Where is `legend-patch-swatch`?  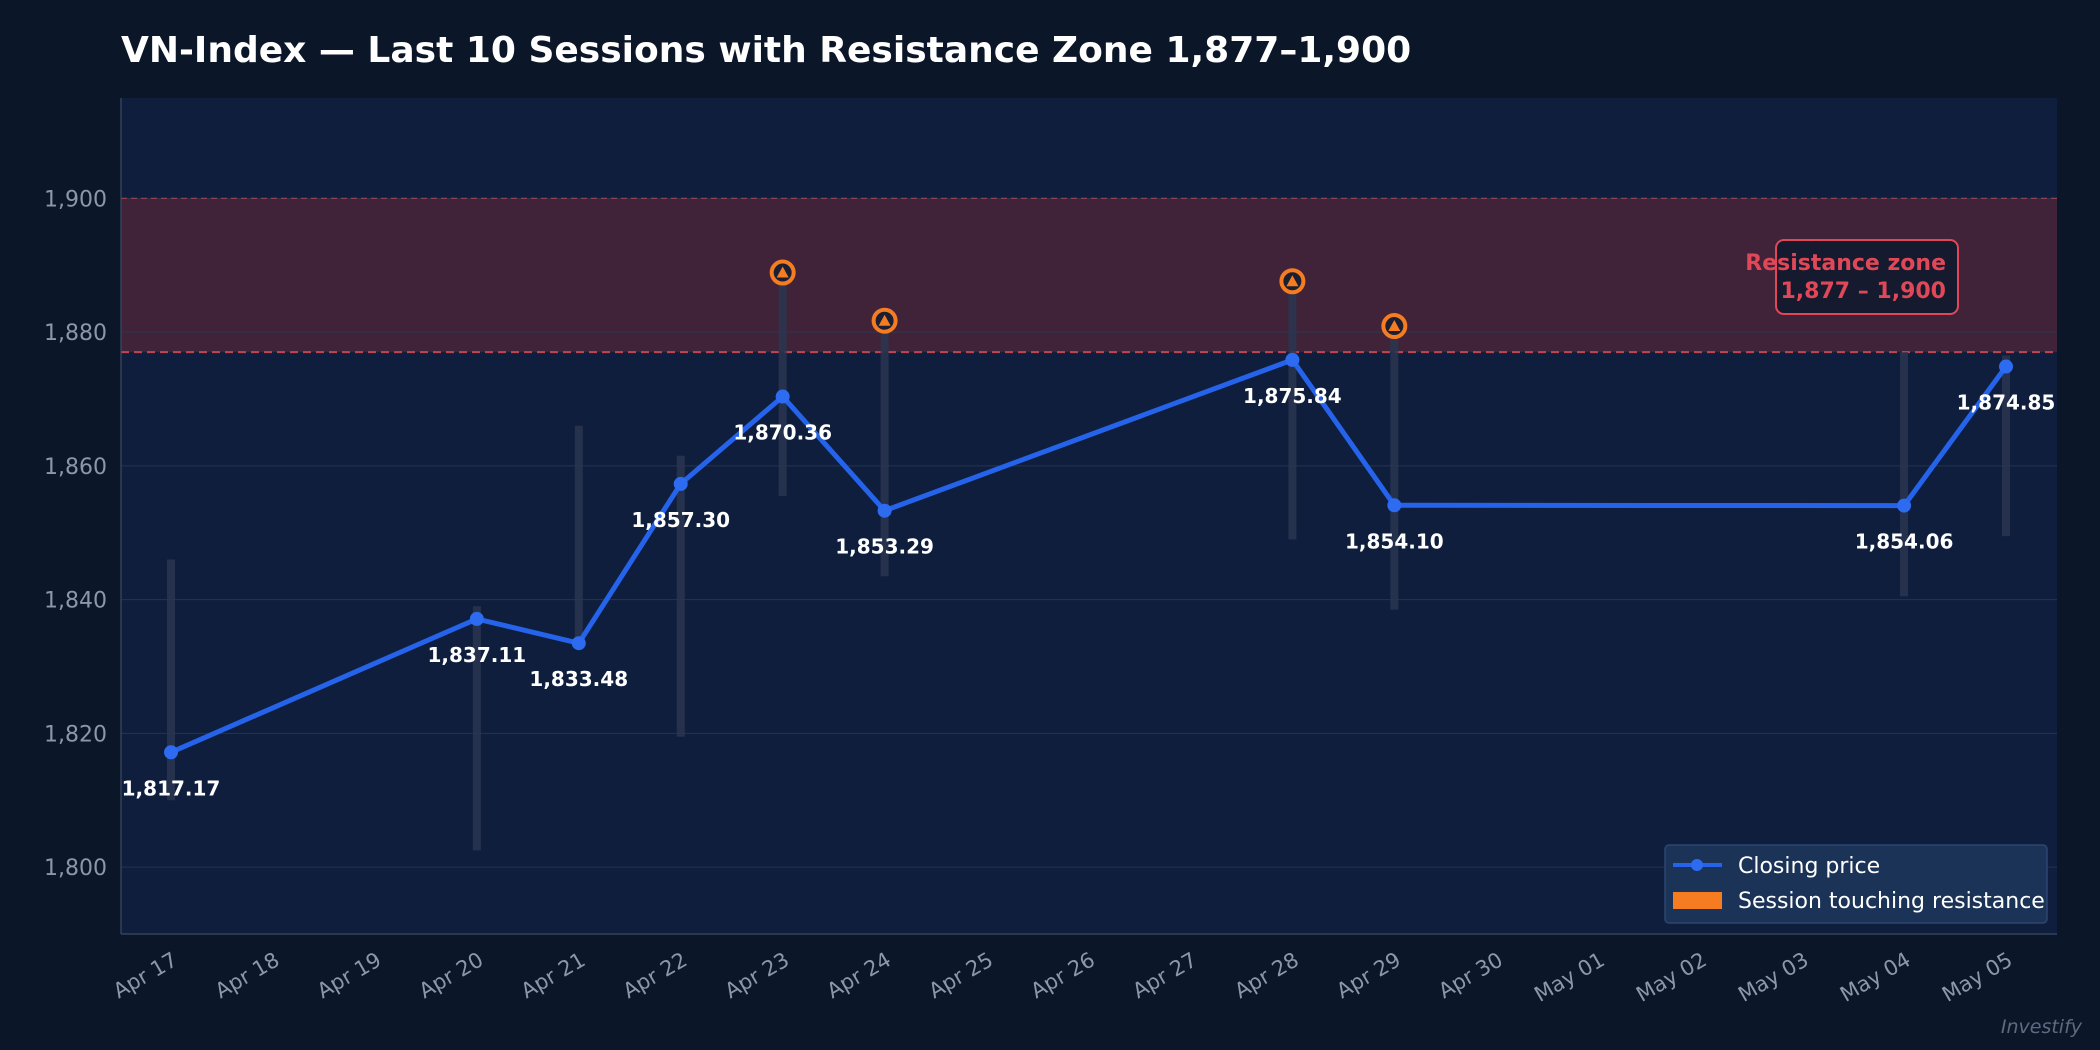
legend-patch-swatch is located at coordinates (1697, 900).